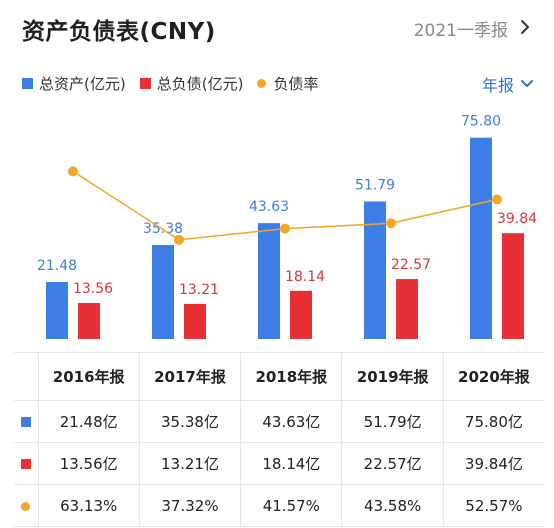 The height and width of the screenshot is (528, 554). Describe the element at coordinates (305, 277) in the screenshot. I see `data-label-liabilities: 18.14` at that location.